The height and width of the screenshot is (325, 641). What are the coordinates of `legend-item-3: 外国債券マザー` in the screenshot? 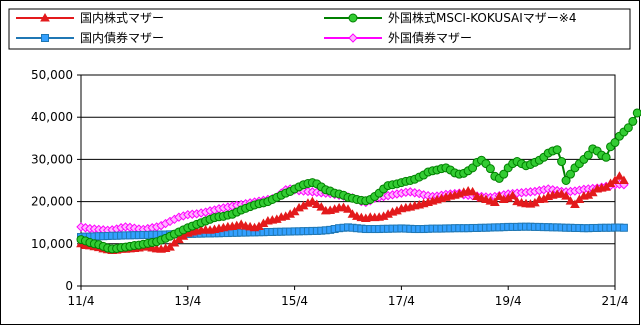 It's located at (398, 37).